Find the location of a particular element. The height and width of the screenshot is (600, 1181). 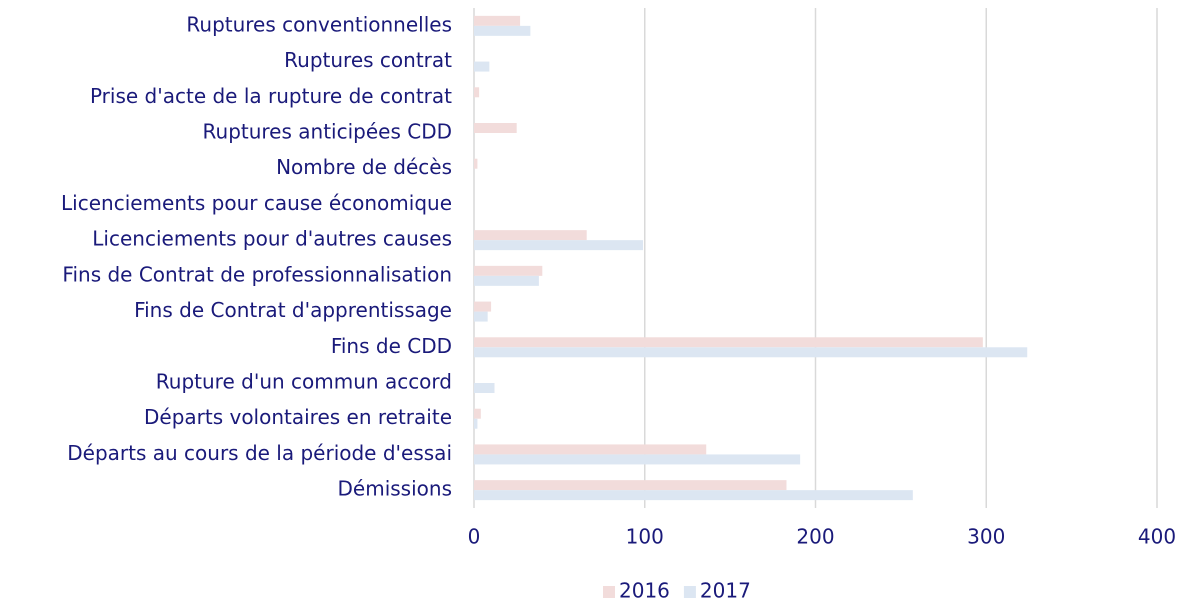

y-tick-label: Départs au cours de la période d'essai is located at coordinates (259, 453).